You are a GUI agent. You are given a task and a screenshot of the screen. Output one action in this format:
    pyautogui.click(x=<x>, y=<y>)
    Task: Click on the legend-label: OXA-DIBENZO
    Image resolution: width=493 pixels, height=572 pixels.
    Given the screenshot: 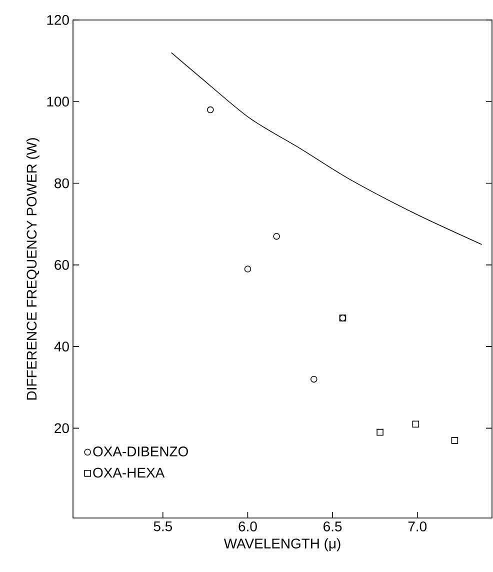 What is the action you would take?
    pyautogui.click(x=140, y=451)
    